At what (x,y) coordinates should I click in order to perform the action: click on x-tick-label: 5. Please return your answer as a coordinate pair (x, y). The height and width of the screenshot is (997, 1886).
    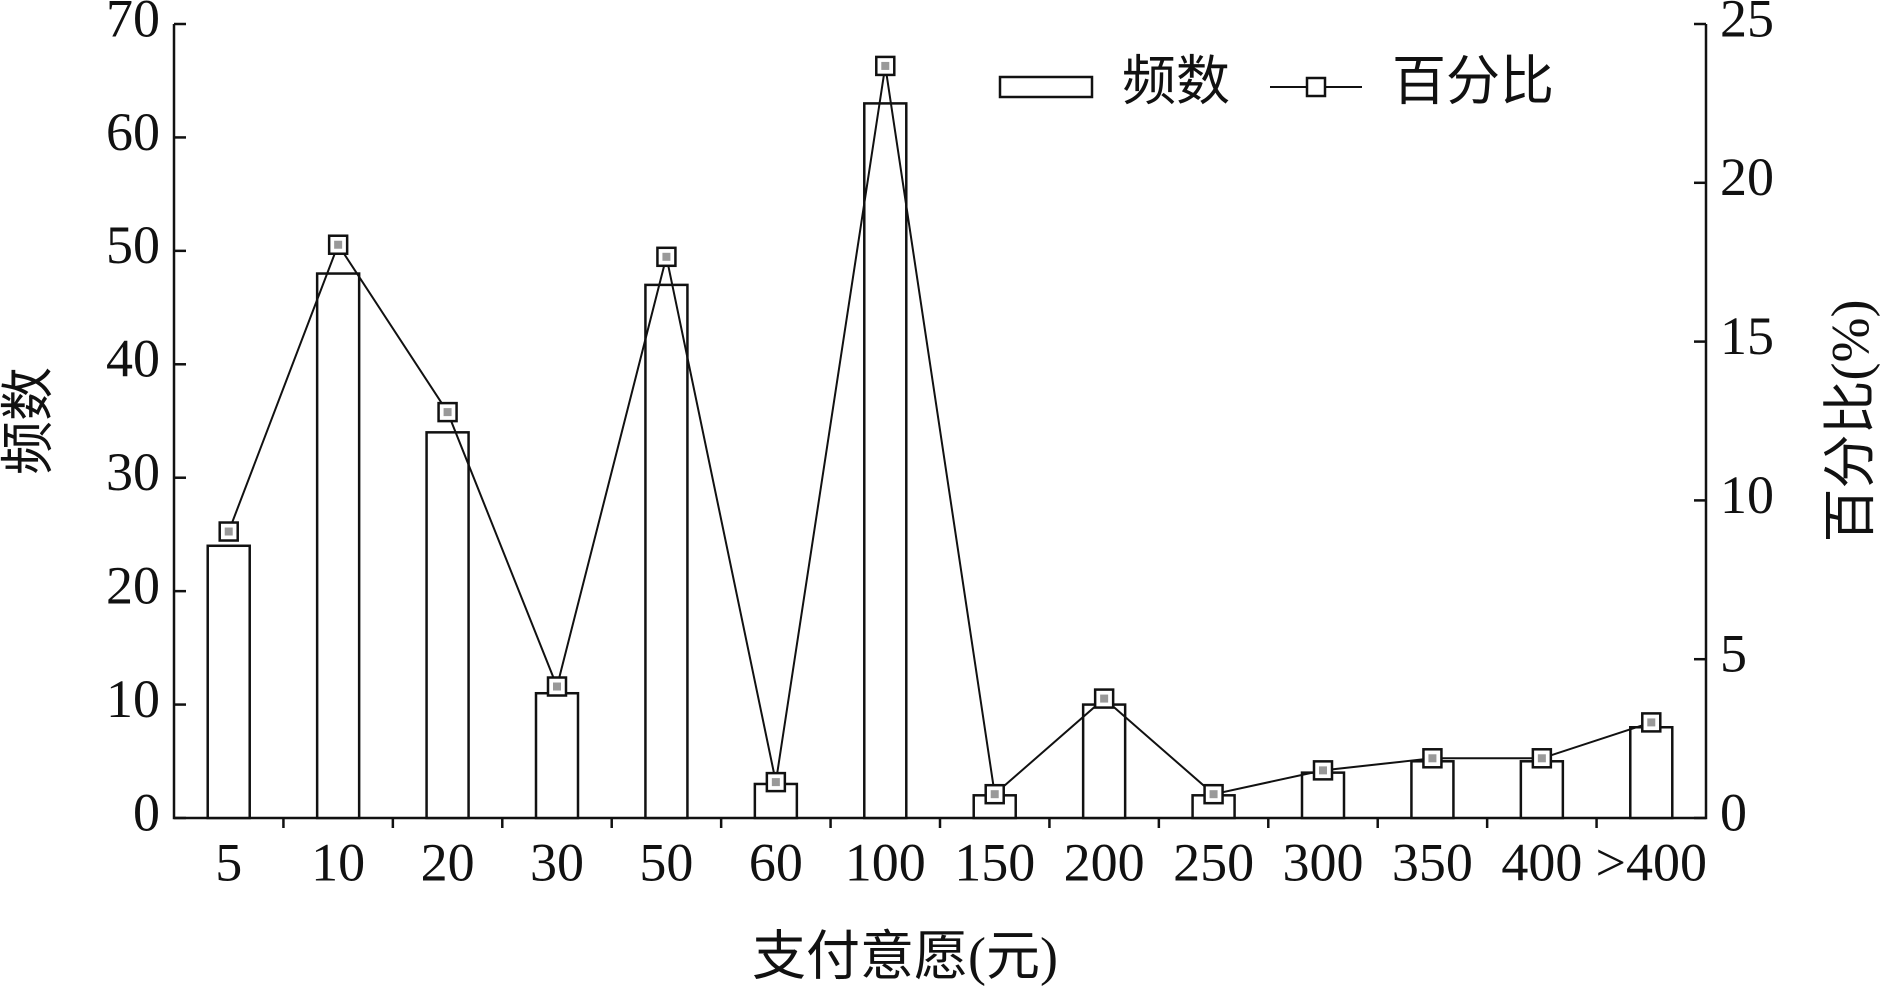
    Looking at the image, I should click on (228, 862).